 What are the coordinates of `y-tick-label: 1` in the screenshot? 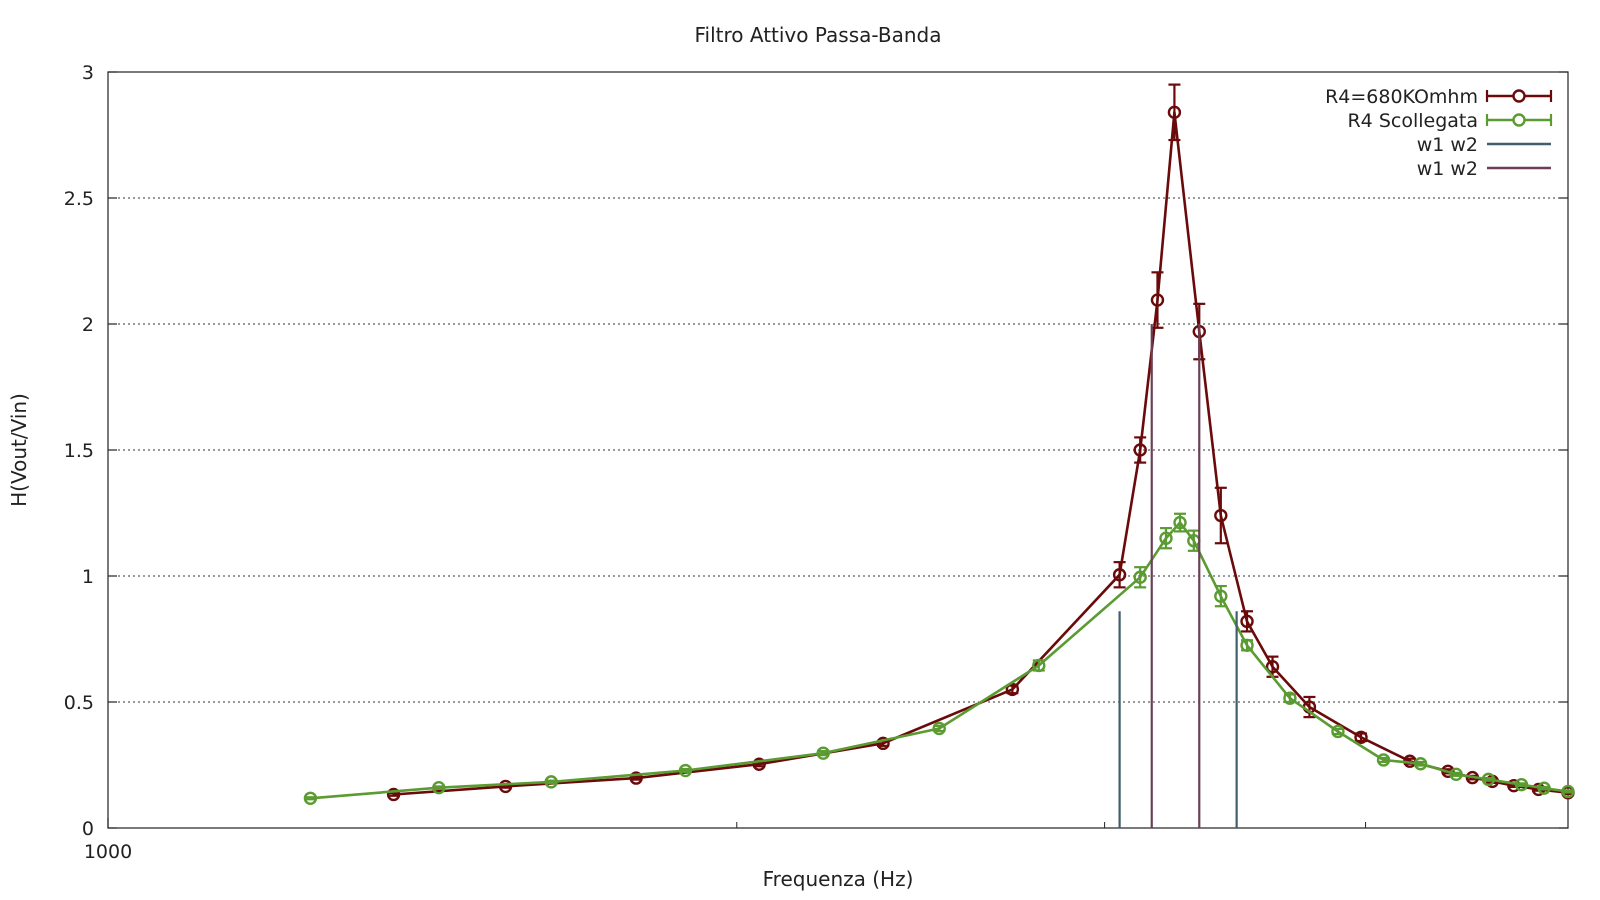 It's located at (88, 577).